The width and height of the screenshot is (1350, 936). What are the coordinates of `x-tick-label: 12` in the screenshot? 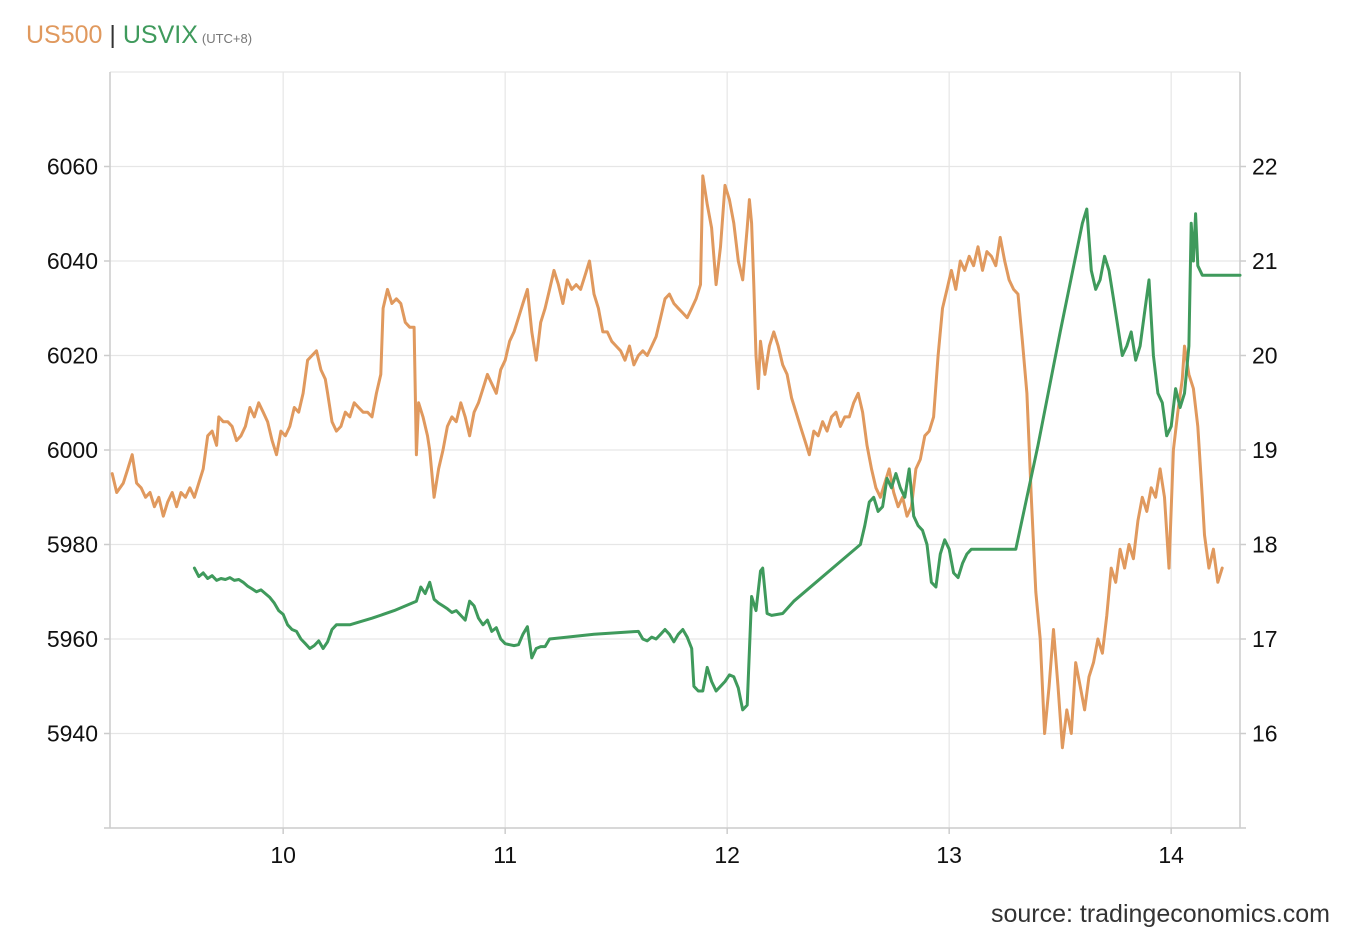 It's located at (727, 855).